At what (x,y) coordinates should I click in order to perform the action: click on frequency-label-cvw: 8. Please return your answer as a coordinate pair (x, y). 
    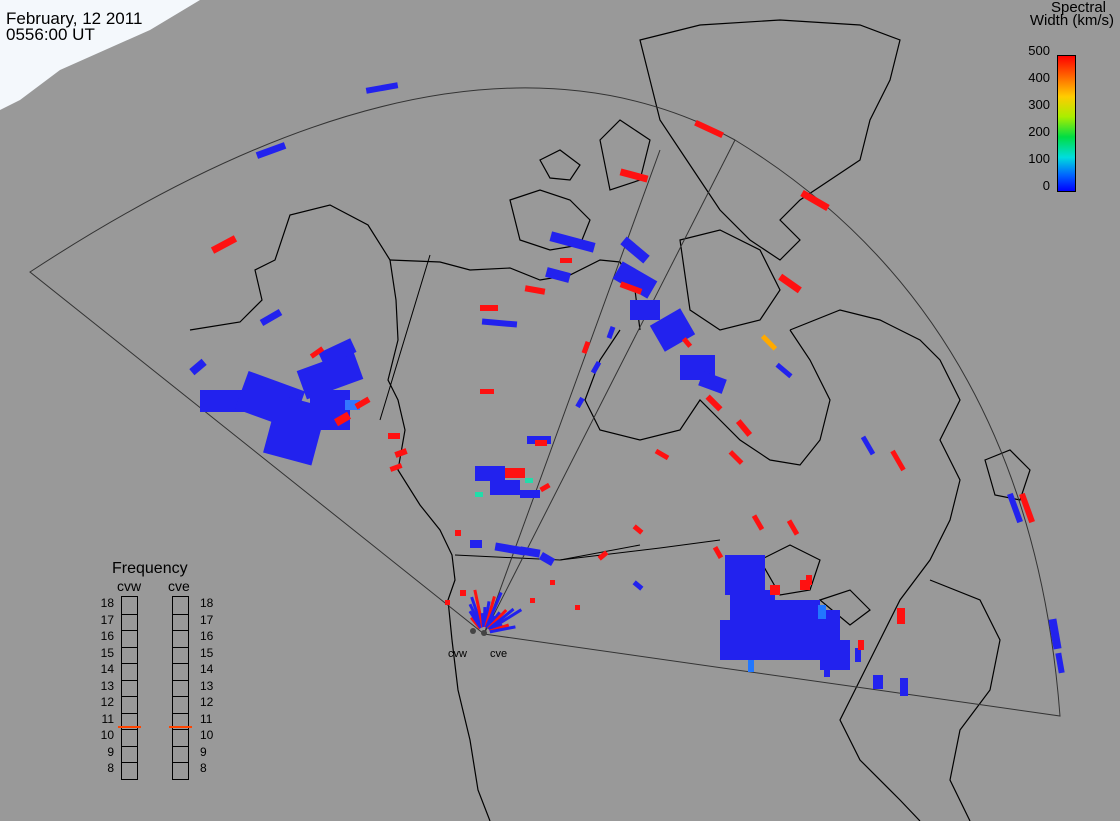
    Looking at the image, I should click on (110, 768).